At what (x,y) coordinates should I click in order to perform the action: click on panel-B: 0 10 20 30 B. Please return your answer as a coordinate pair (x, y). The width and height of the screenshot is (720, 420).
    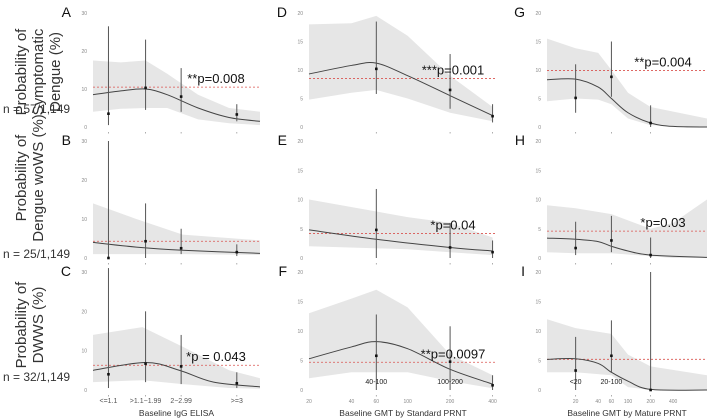
    Looking at the image, I should click on (161, 198).